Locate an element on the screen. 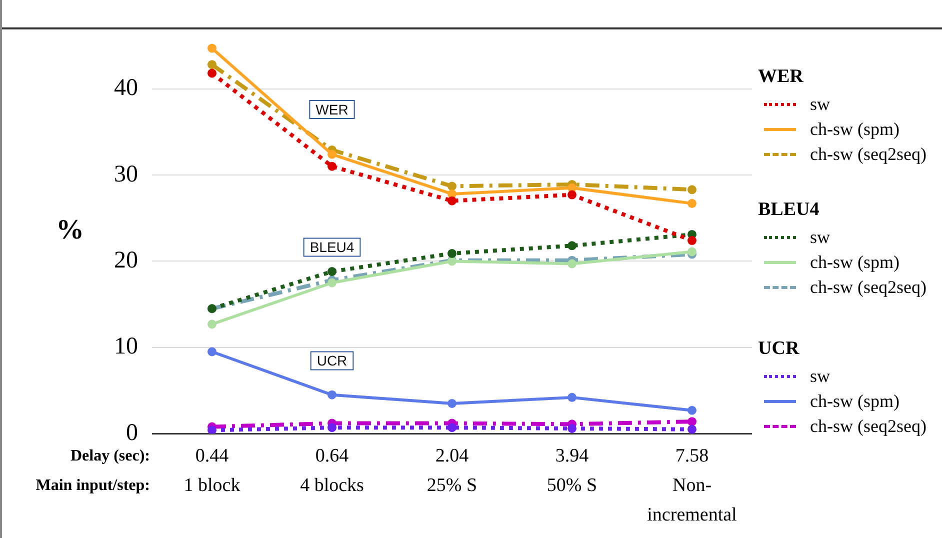 This screenshot has width=942, height=538. annotation: UCR is located at coordinates (332, 360).